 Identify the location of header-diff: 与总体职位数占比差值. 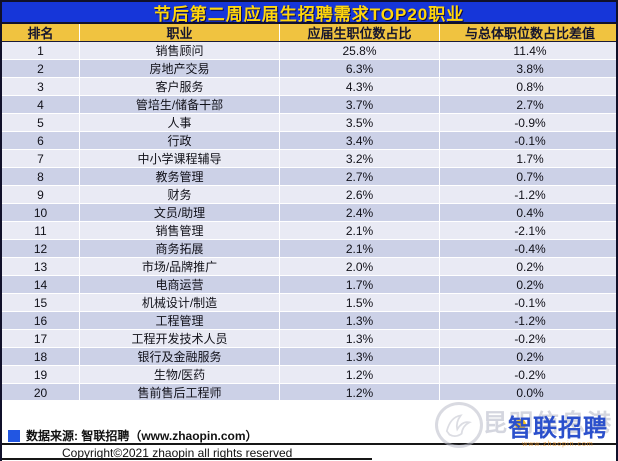
(529, 33).